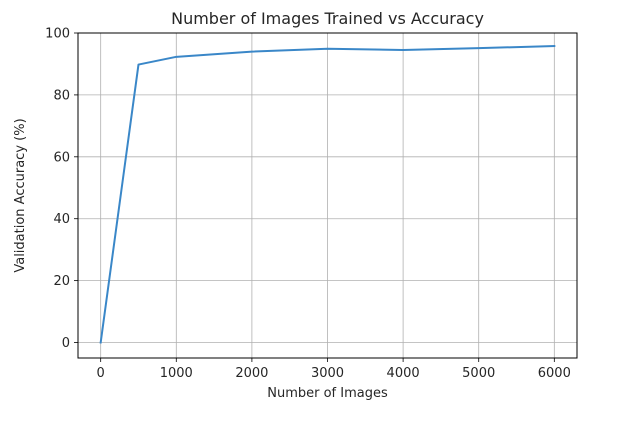 This screenshot has height=424, width=625. I want to click on x-tick-label: 5000, so click(478, 373).